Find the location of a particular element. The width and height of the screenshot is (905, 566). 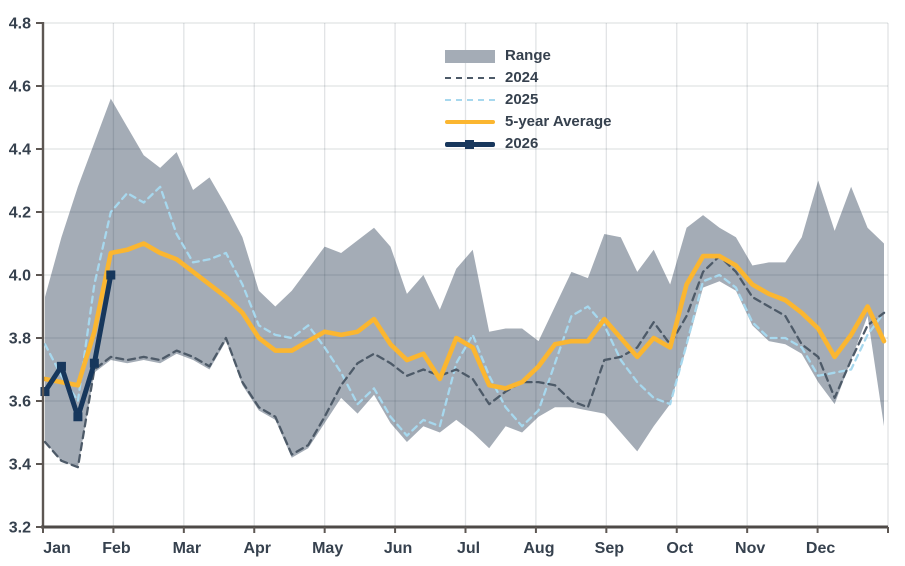

x-tick-label: Dec is located at coordinates (820, 548).